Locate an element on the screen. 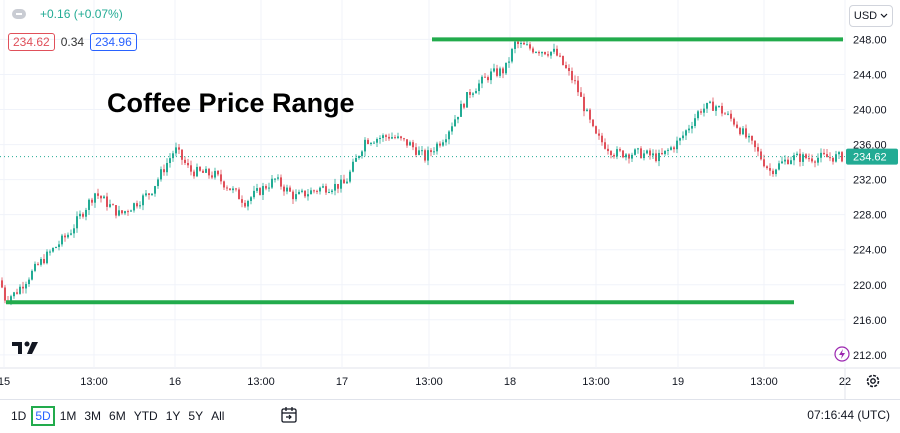 Image resolution: width=900 pixels, height=433 pixels. range-ytd: YTD is located at coordinates (145, 416).